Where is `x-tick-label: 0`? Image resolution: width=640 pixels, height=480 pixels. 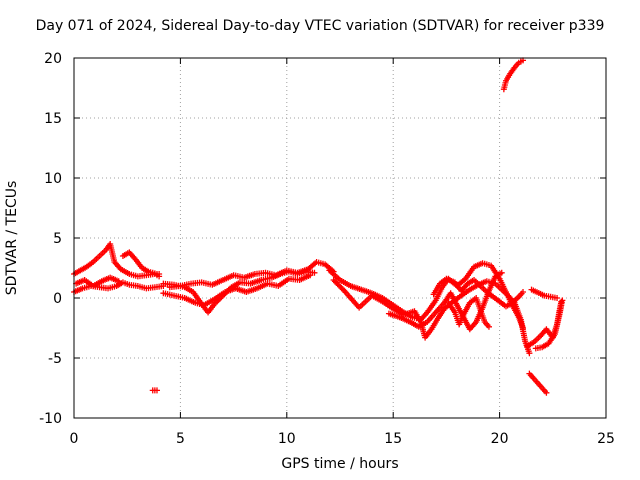 x-tick-label: 0 is located at coordinates (74, 439).